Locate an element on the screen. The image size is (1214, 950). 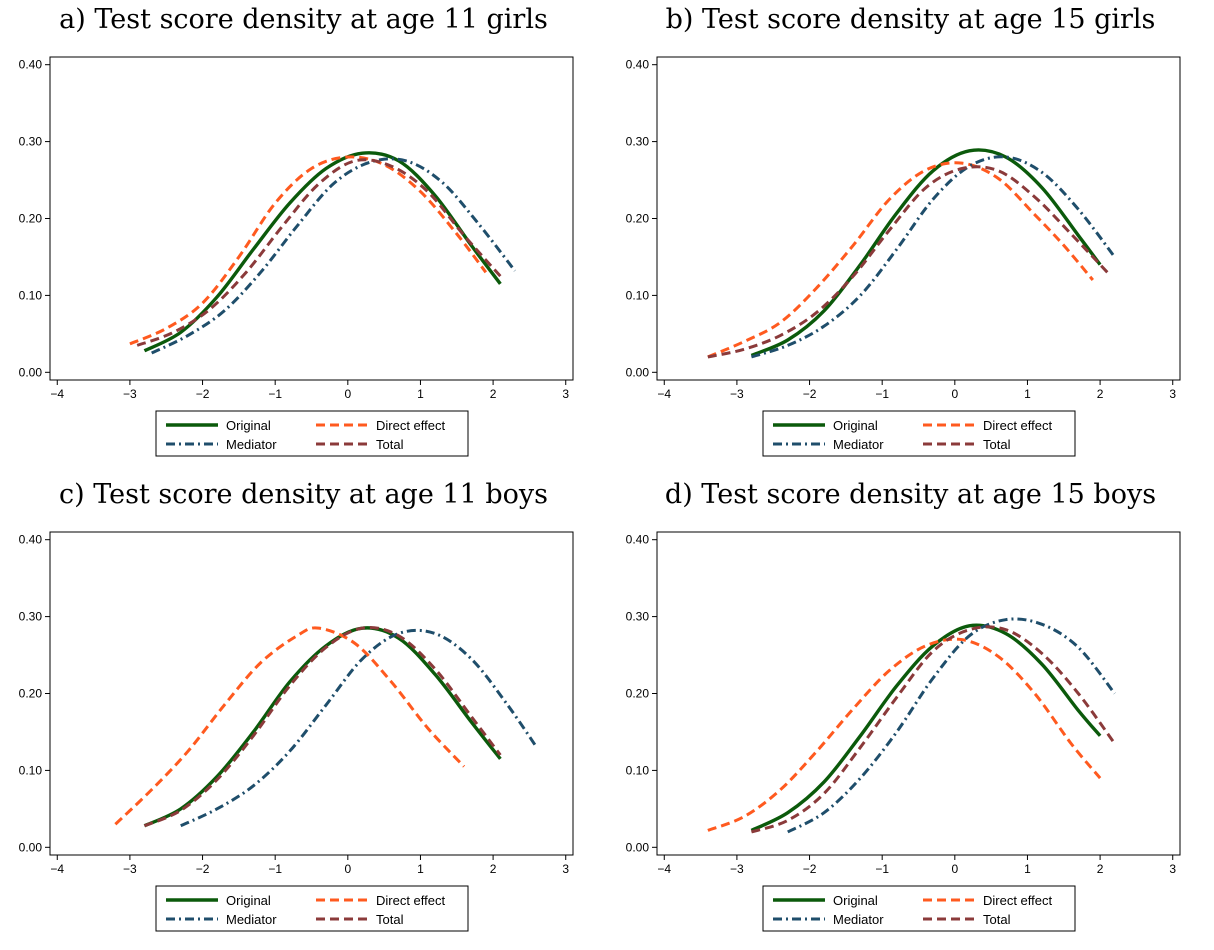
panel-title: b) Test score density at age 15 girls is located at coordinates (910, 19).